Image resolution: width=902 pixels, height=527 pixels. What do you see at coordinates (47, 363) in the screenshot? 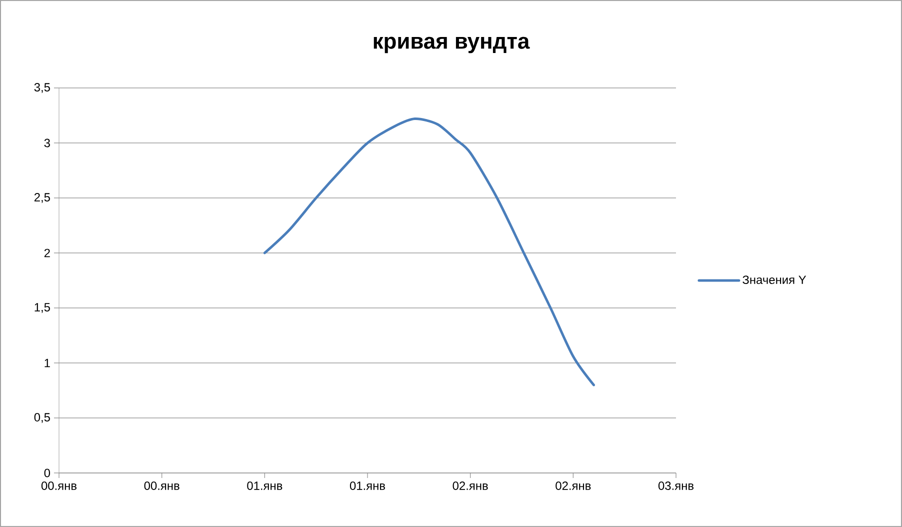
I see `y-tick-label: 1` at bounding box center [47, 363].